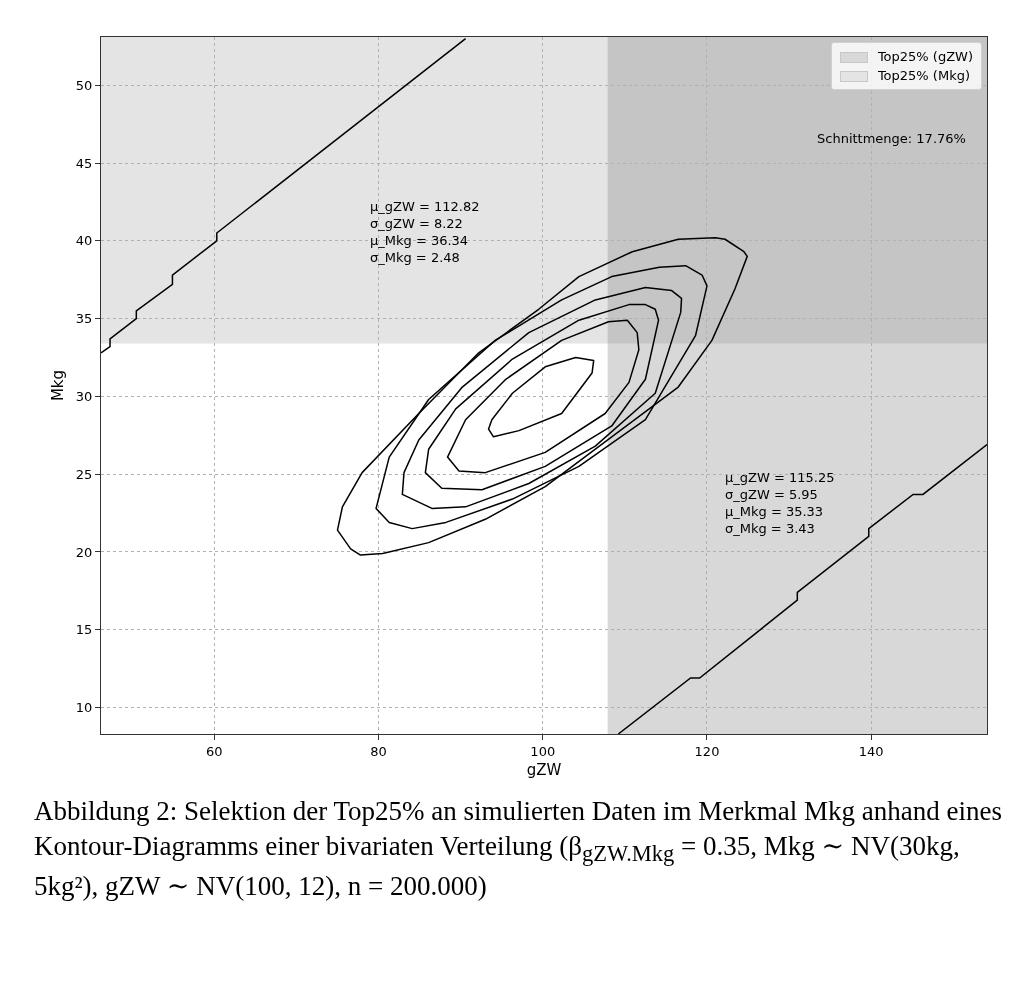 Image resolution: width=1034 pixels, height=994 pixels. Describe the element at coordinates (925, 56) in the screenshot. I see `band-label: Top25% (gZW)` at that location.